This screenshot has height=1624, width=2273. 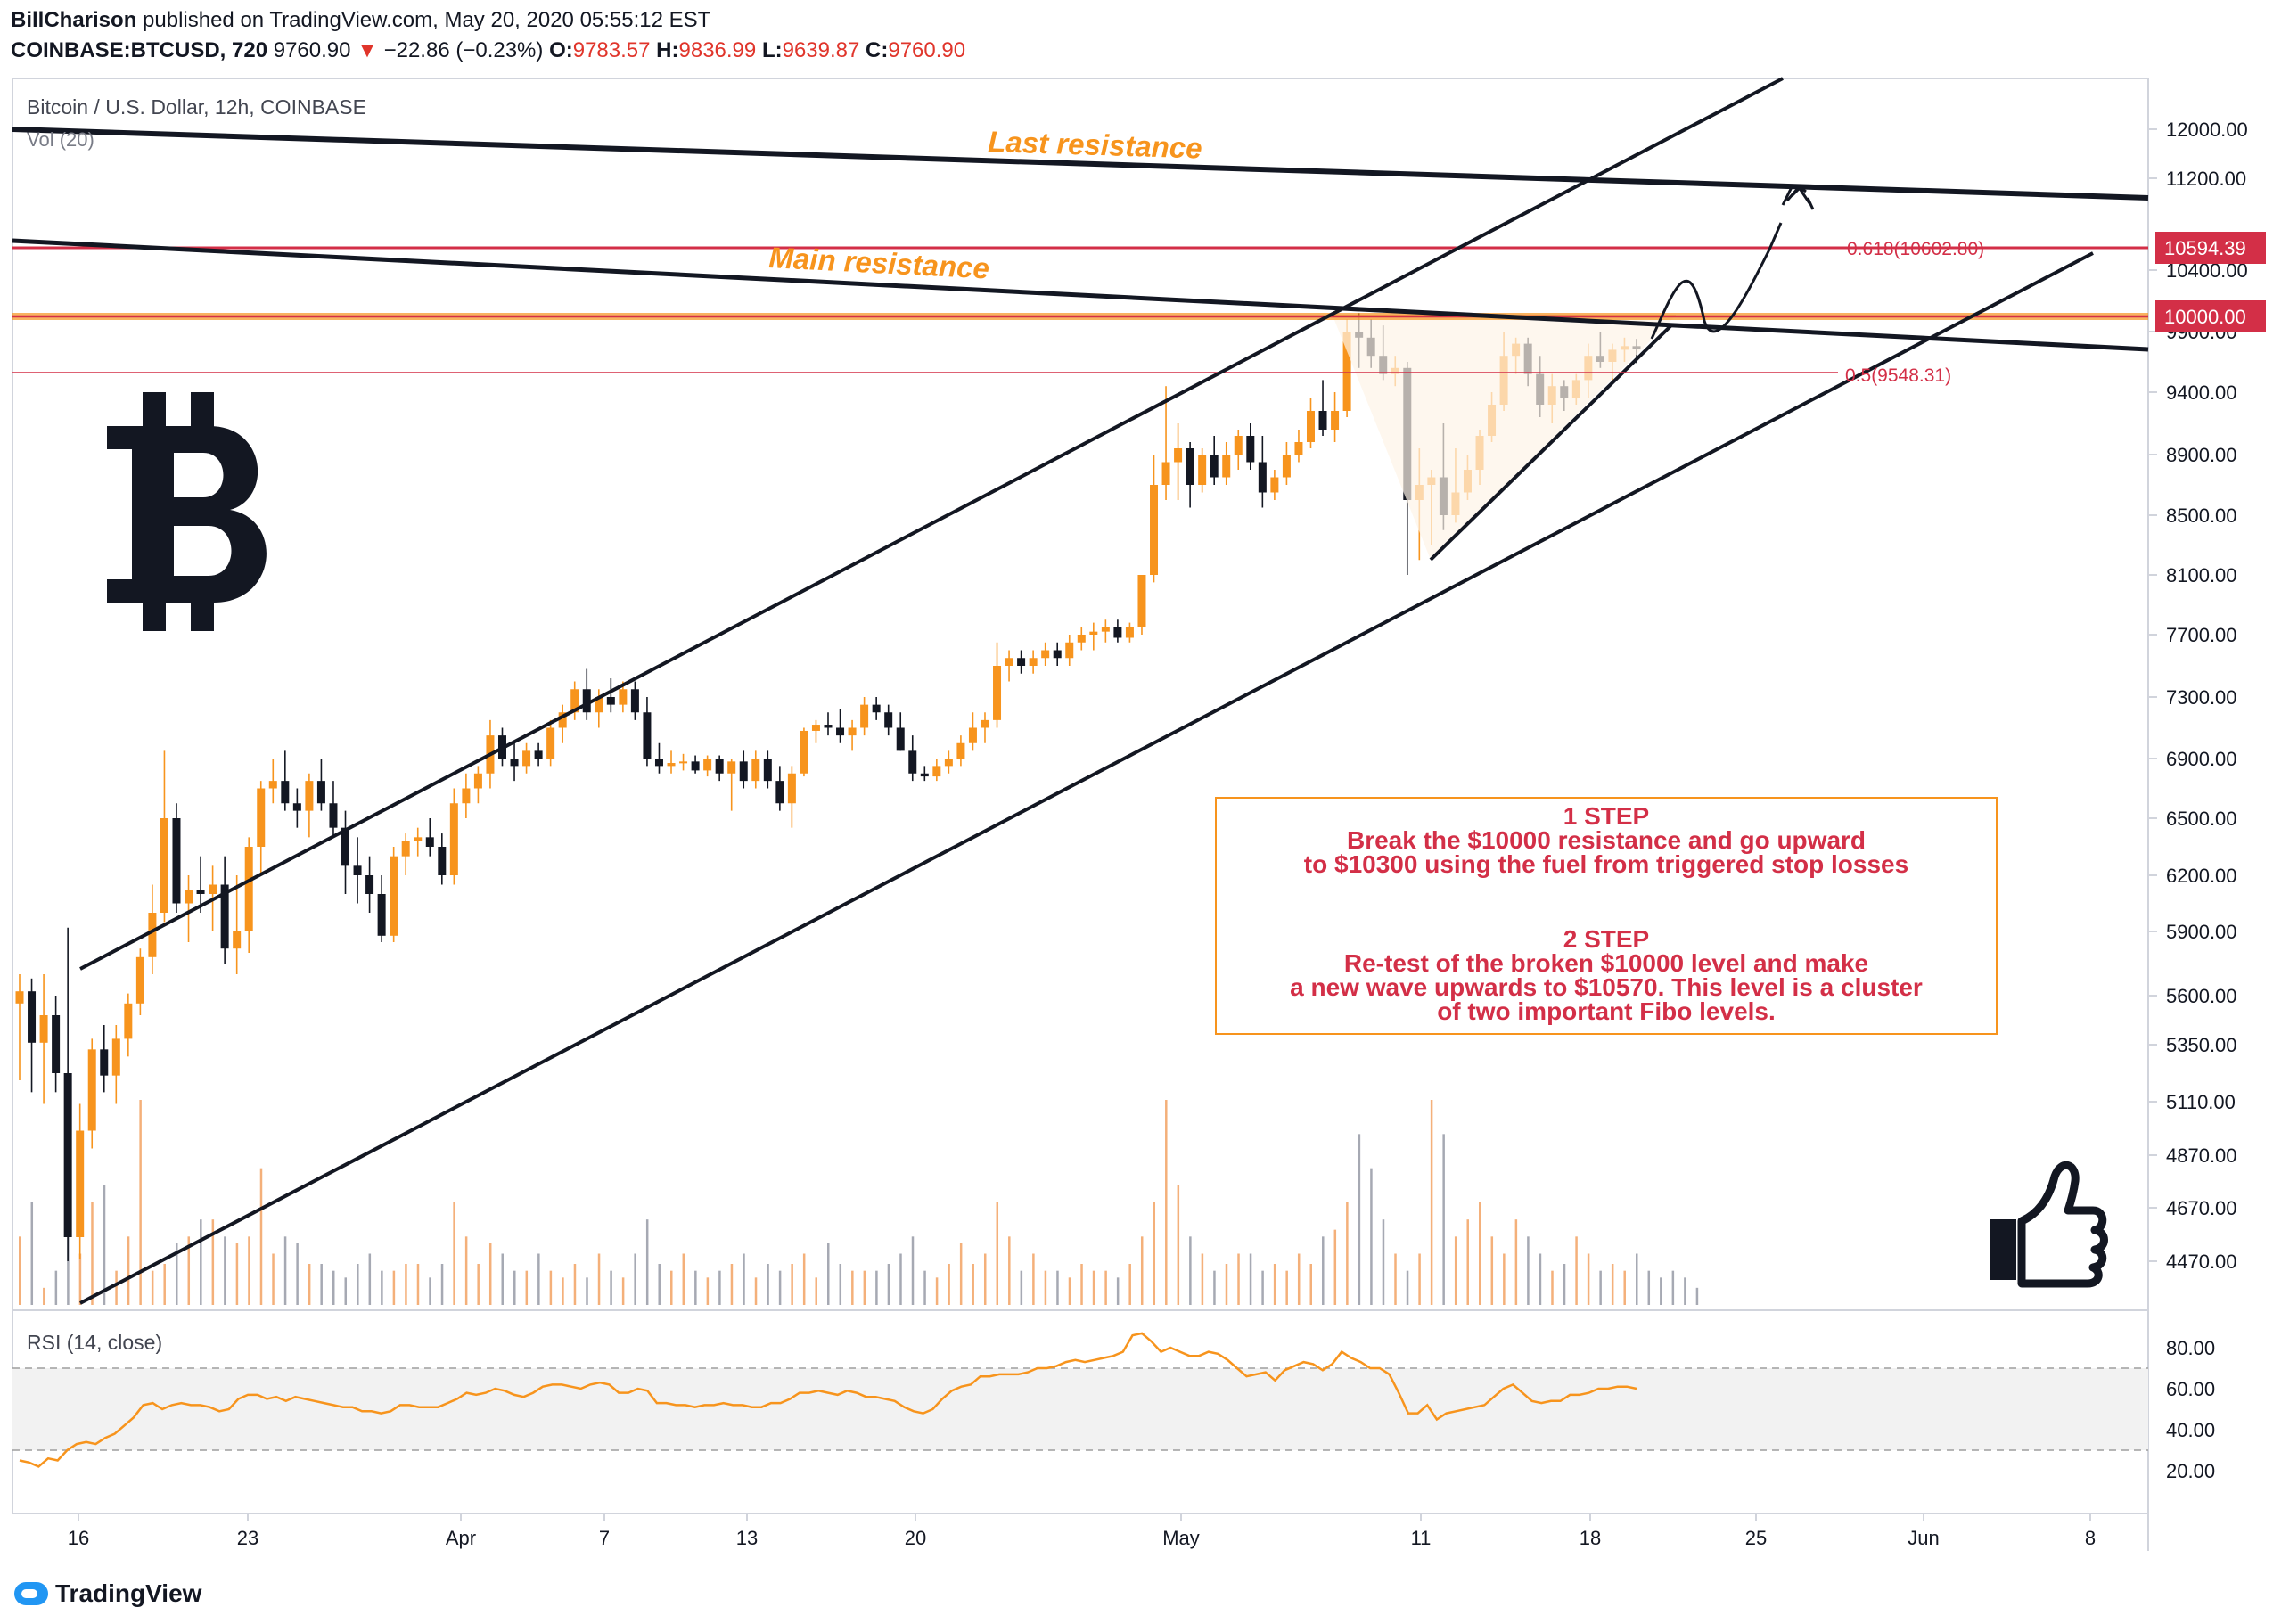 I want to click on projected-path-dashed, so click(x=1798, y=197).